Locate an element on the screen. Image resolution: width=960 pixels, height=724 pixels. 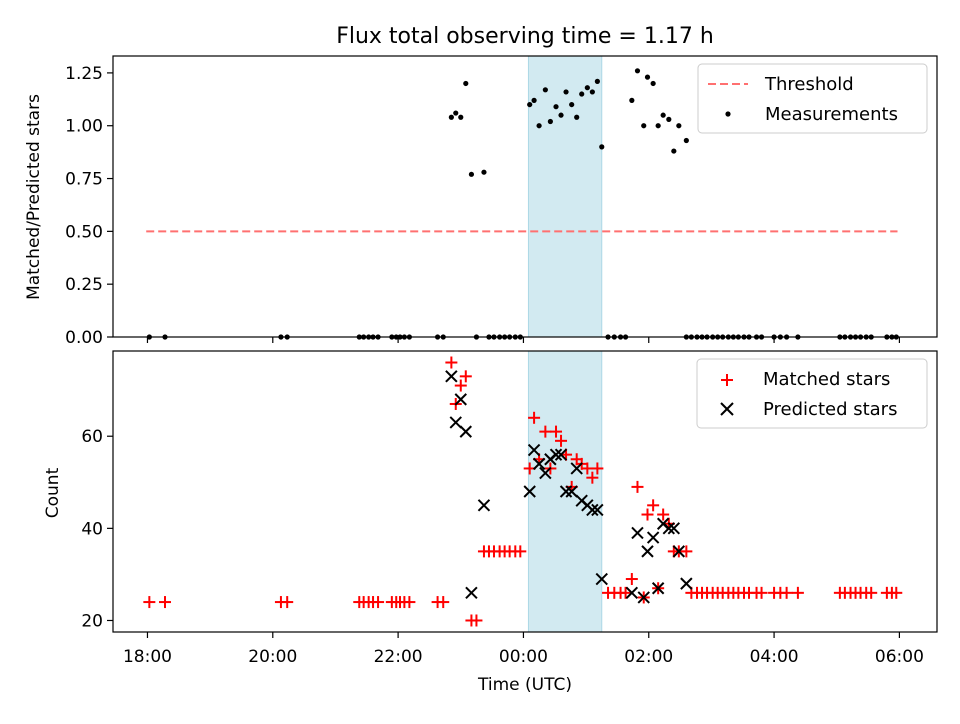
legend-measurements-swatch is located at coordinates (728, 114).